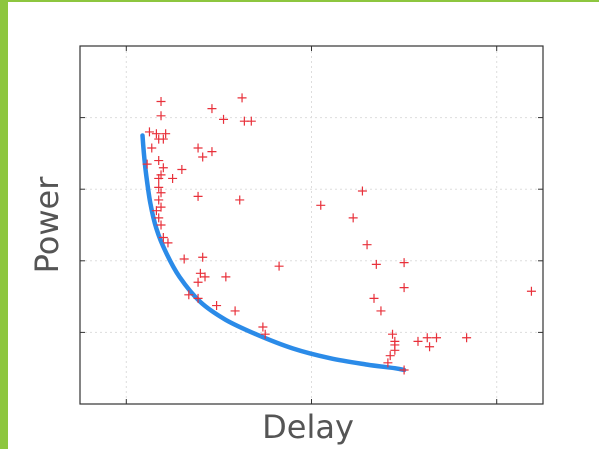  Describe the element at coordinates (47, 225) in the screenshot. I see `y-axis-title: Power` at that location.